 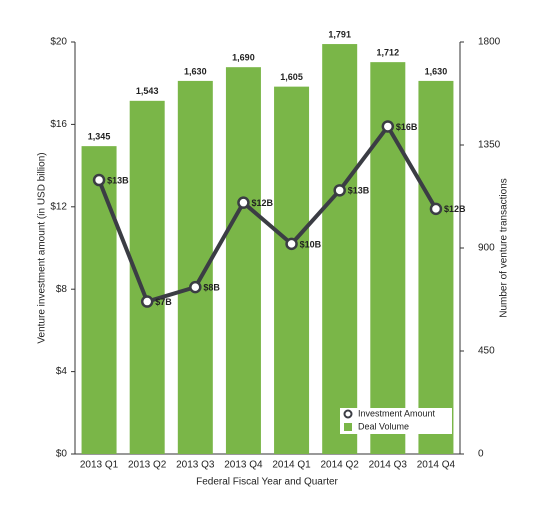 I want to click on x-tick-label: 2013 Q4, so click(x=243, y=465).